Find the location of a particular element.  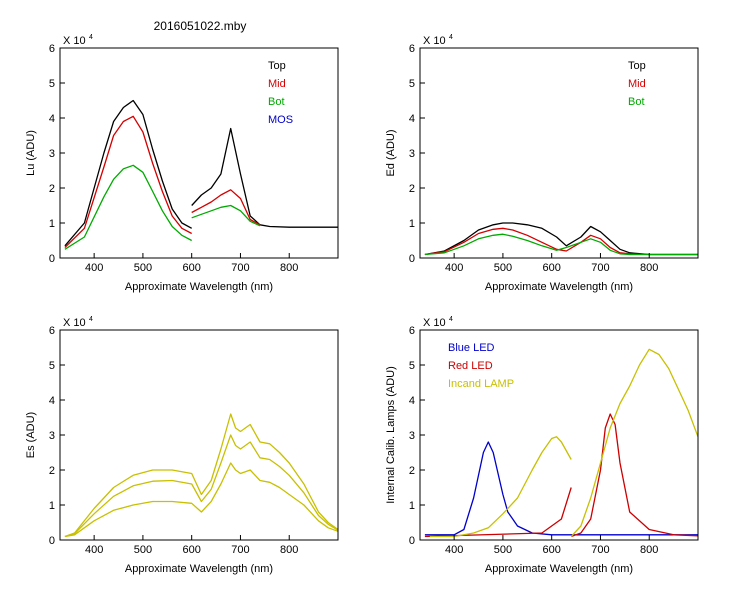

lamps-ytick-label: 4 is located at coordinates (412, 401).